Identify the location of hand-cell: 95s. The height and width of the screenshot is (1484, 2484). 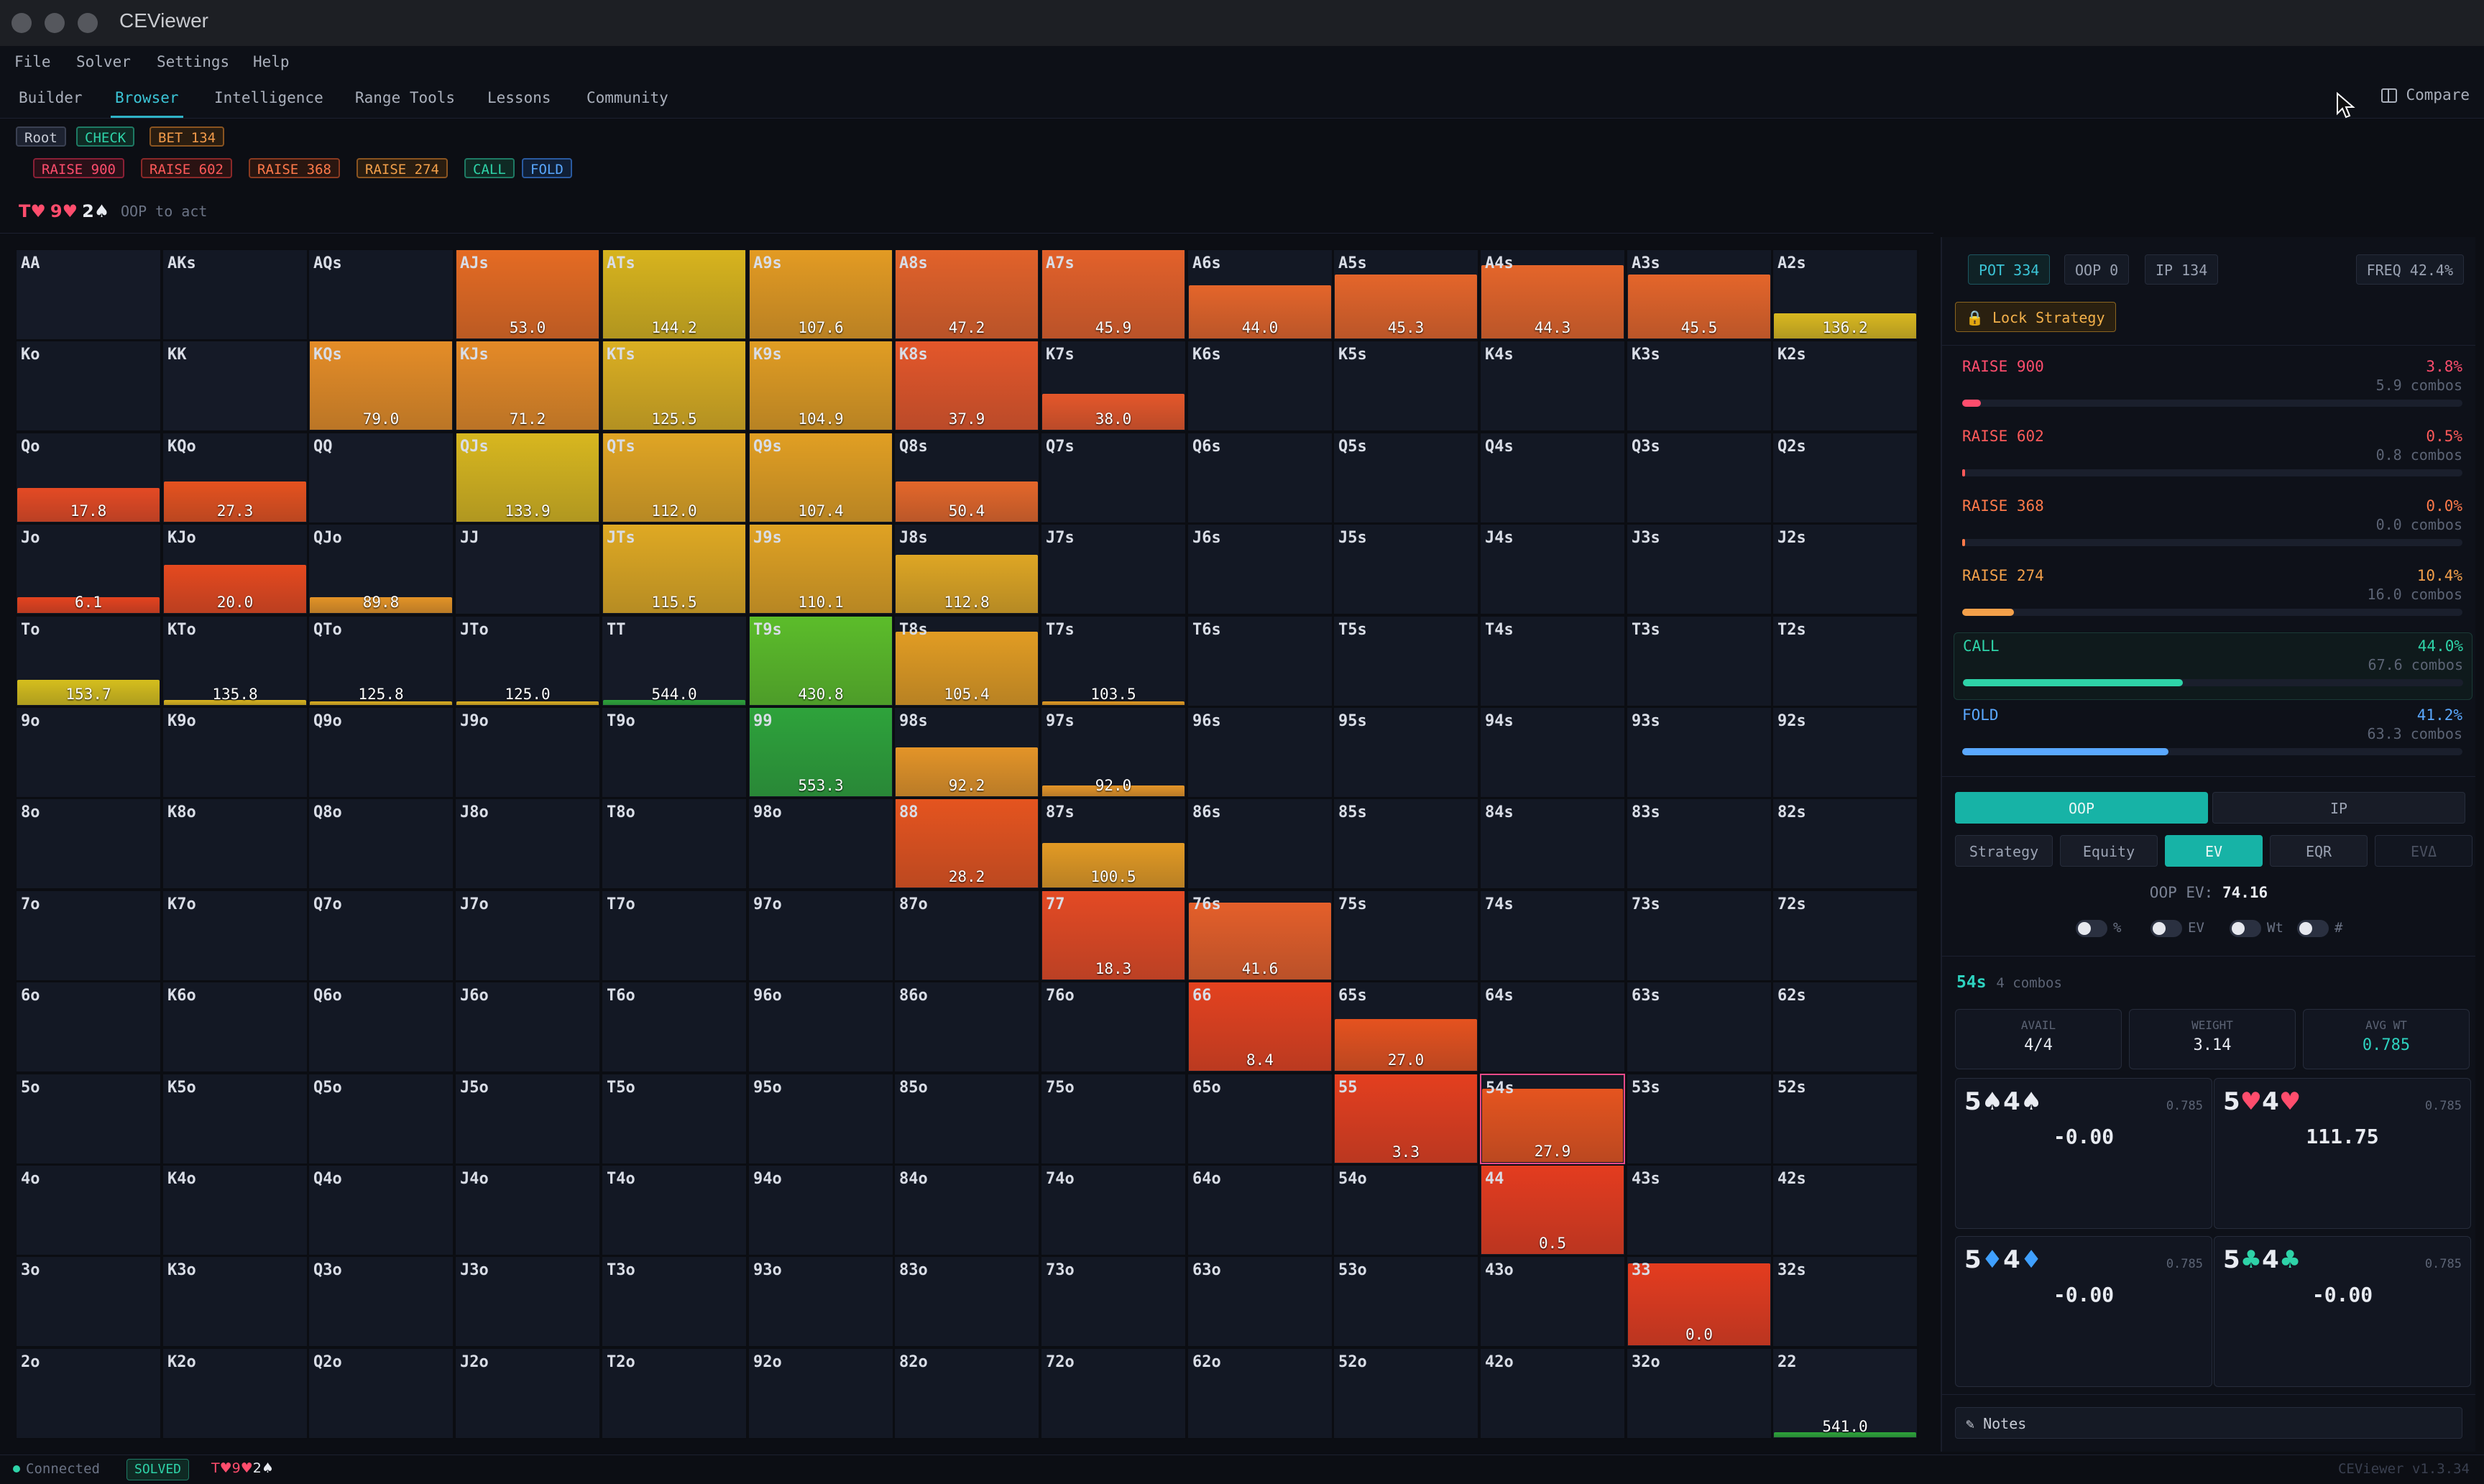
(1405, 753).